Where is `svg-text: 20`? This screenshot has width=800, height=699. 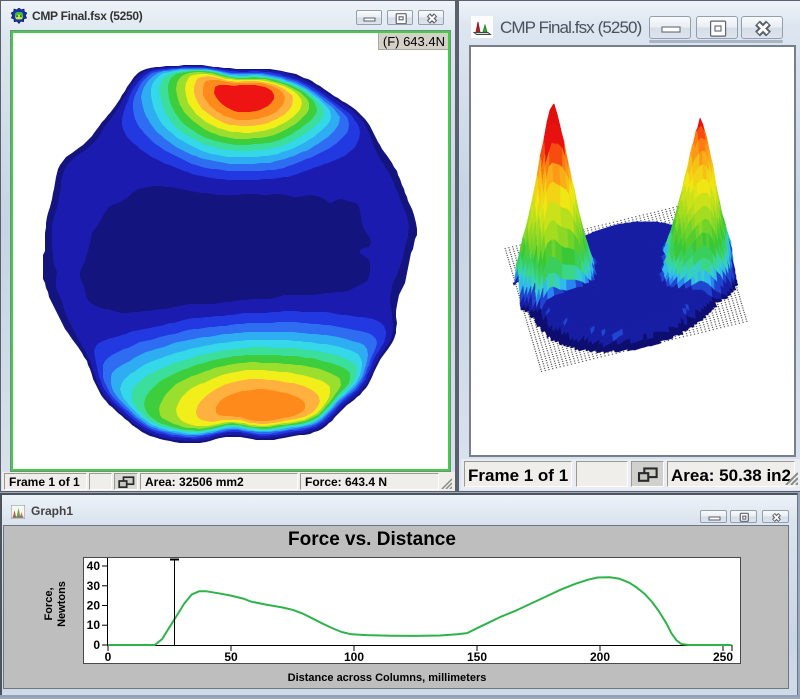 svg-text: 20 is located at coordinates (94, 606).